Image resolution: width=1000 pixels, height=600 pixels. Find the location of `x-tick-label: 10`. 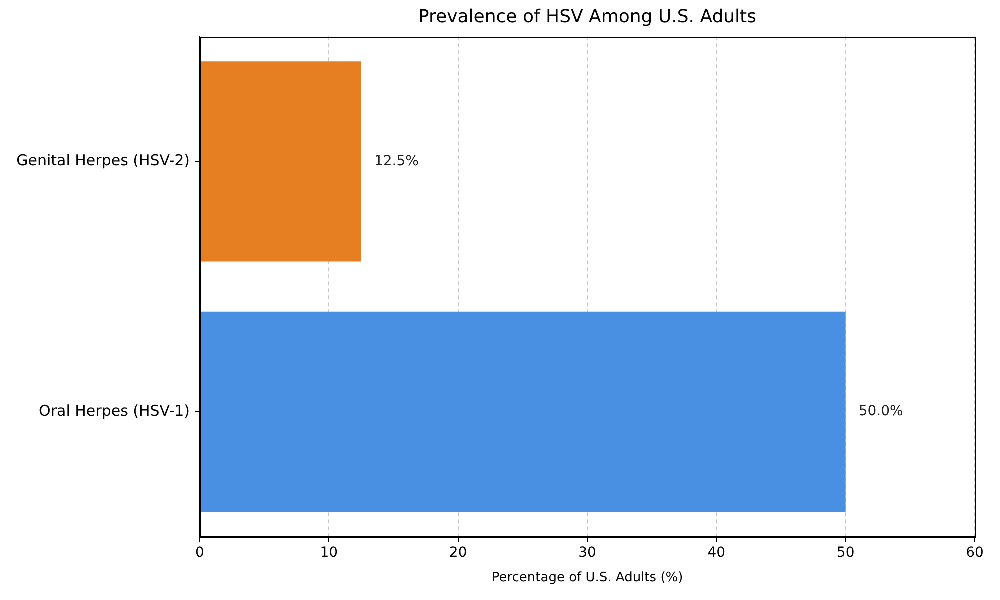

x-tick-label: 10 is located at coordinates (329, 553).